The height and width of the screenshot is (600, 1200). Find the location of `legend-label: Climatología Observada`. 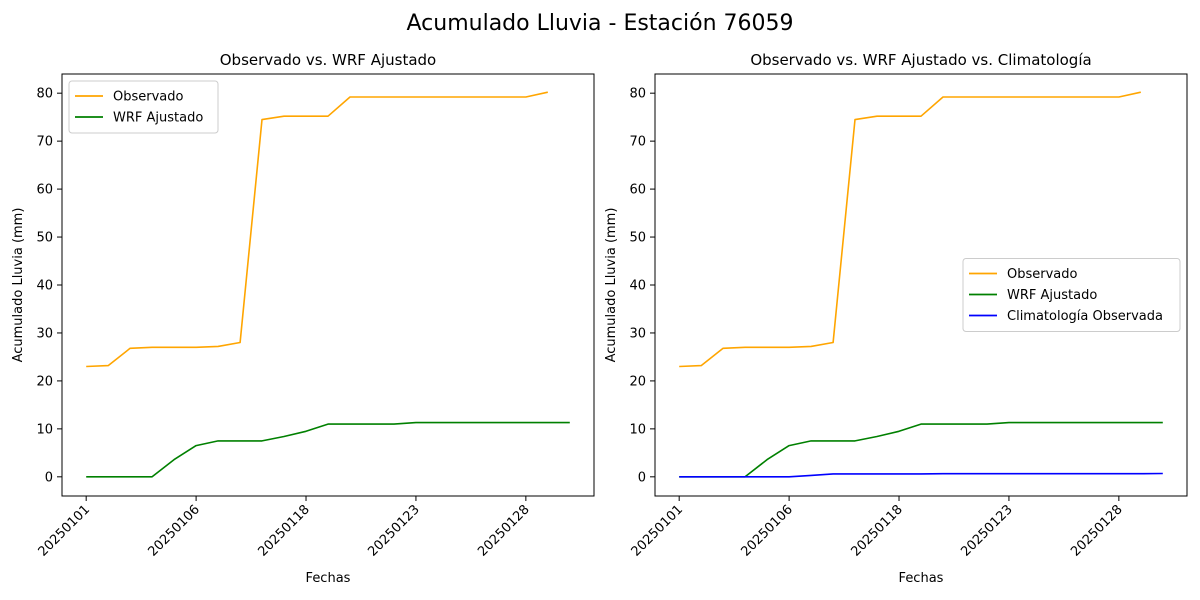

legend-label: Climatología Observada is located at coordinates (1085, 316).